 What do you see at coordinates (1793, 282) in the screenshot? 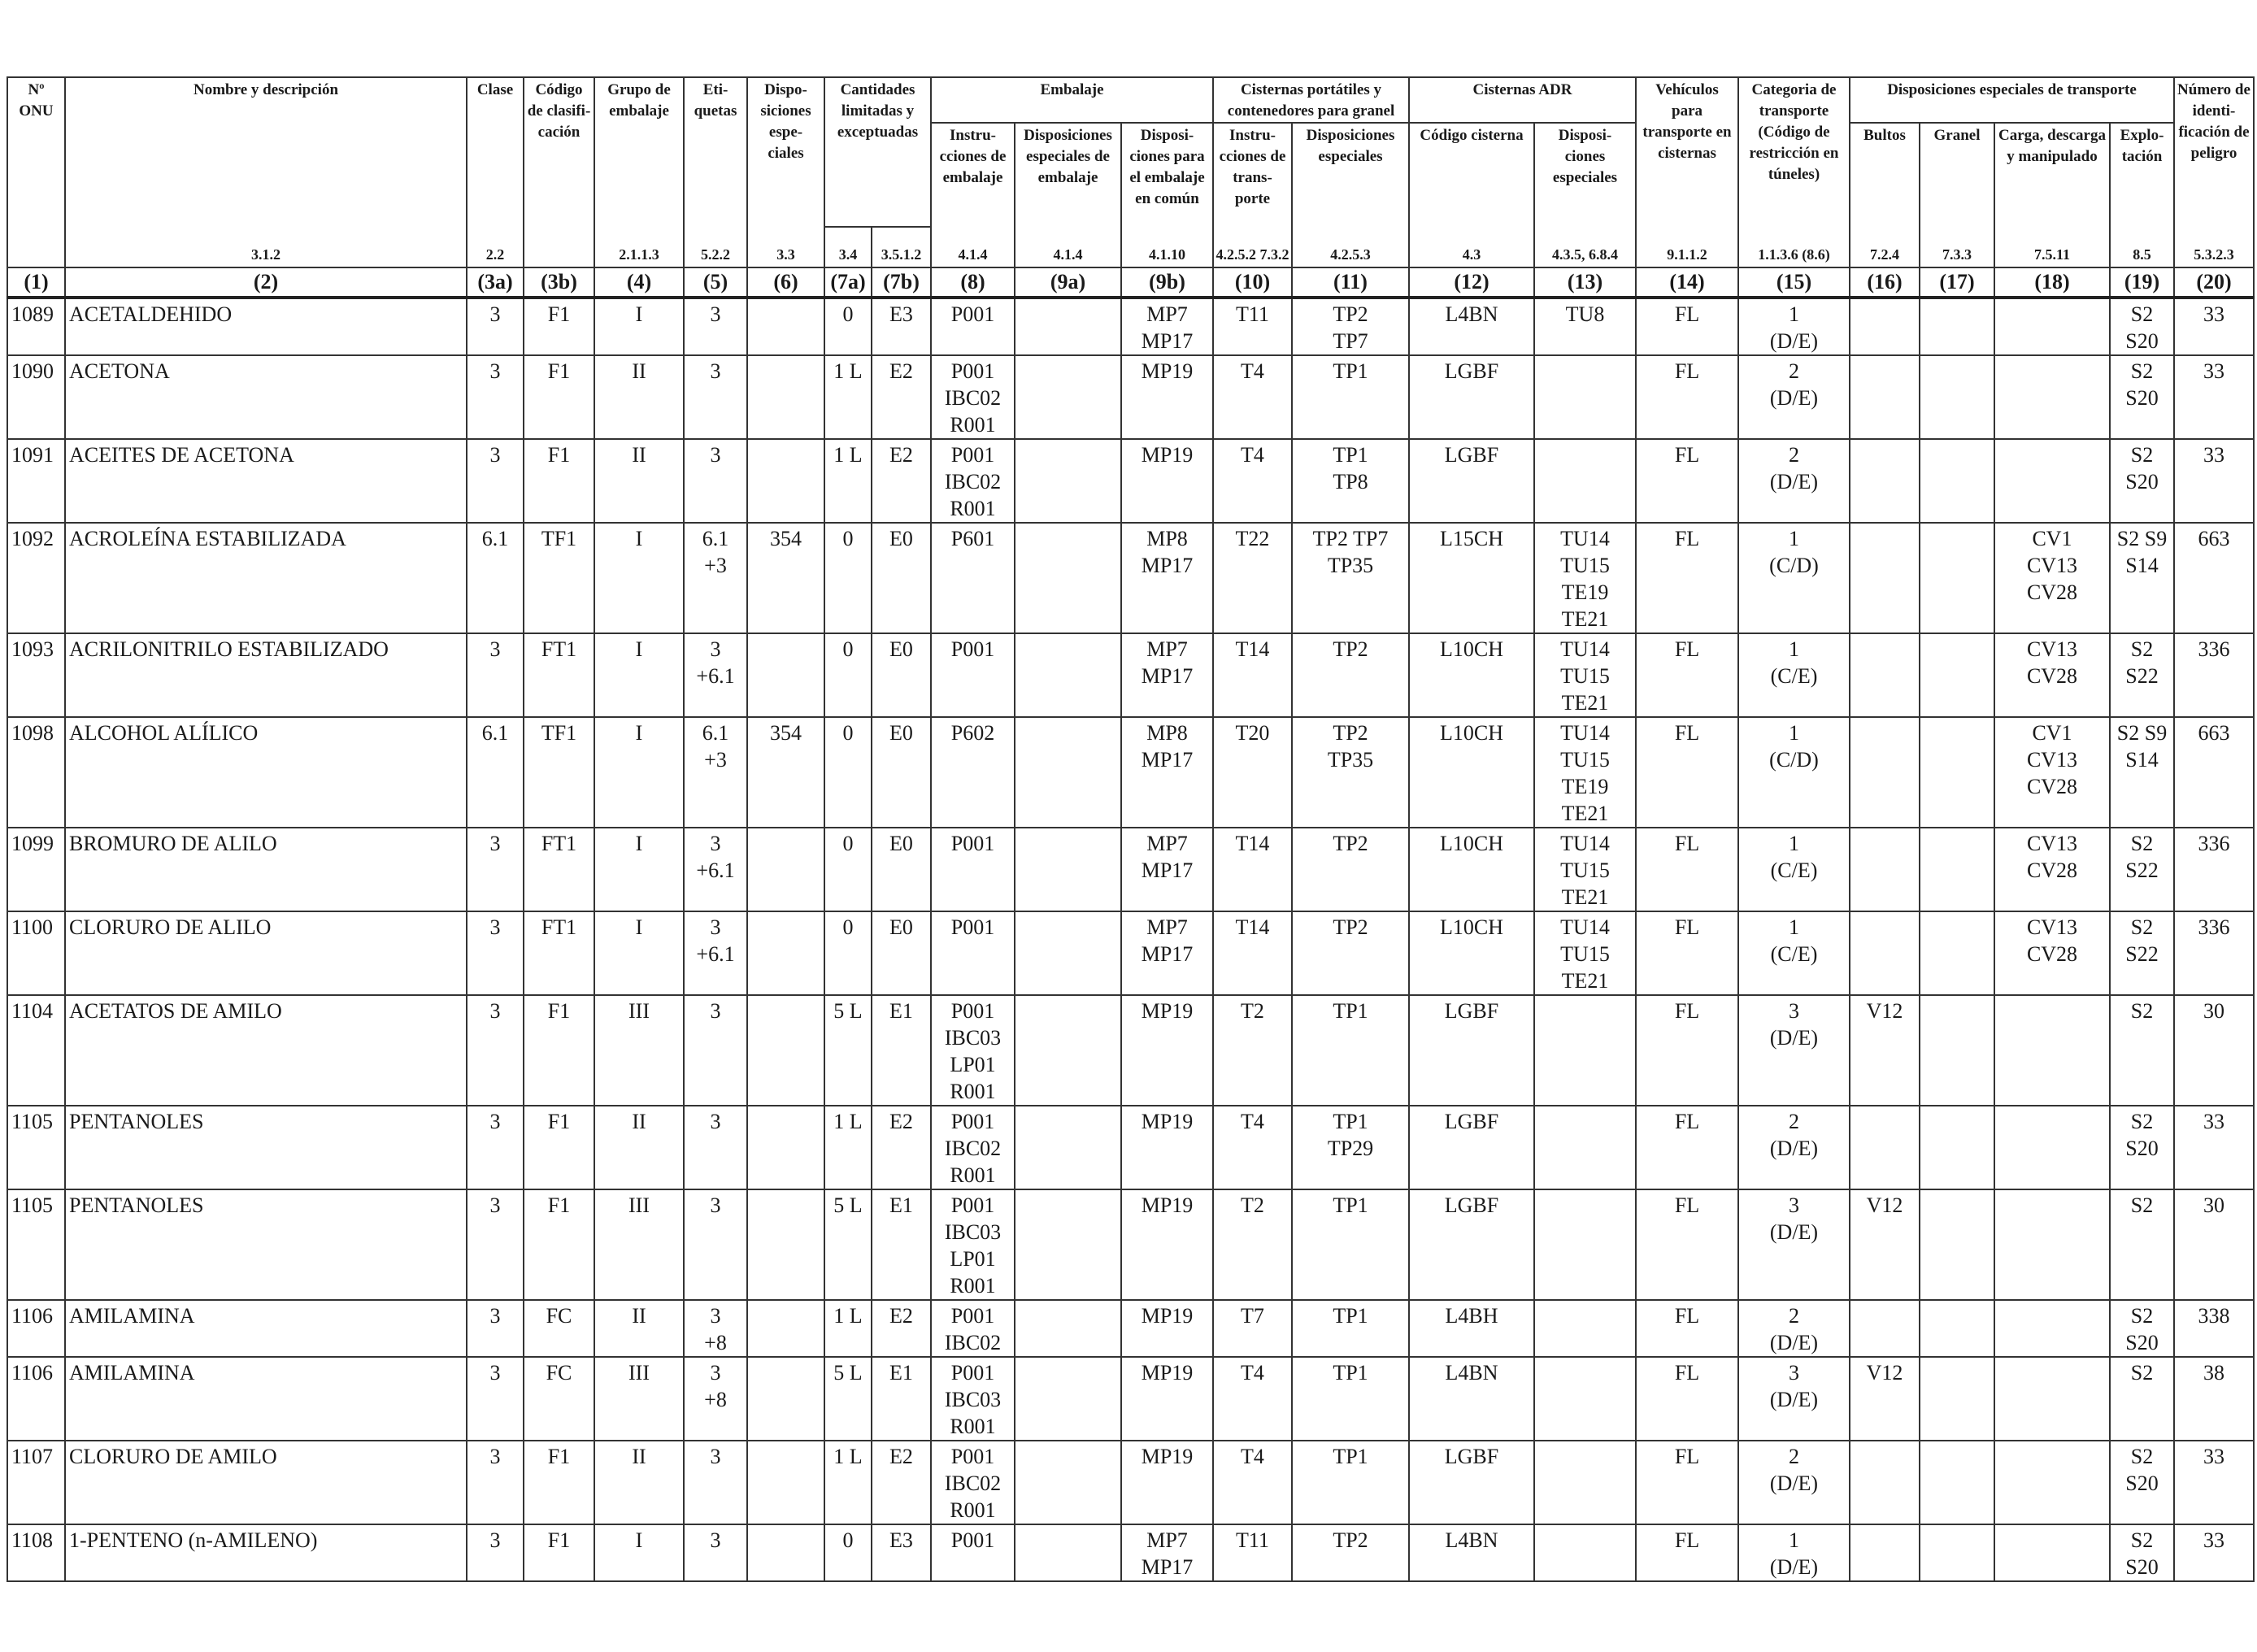
I see `column-number: (15)` at bounding box center [1793, 282].